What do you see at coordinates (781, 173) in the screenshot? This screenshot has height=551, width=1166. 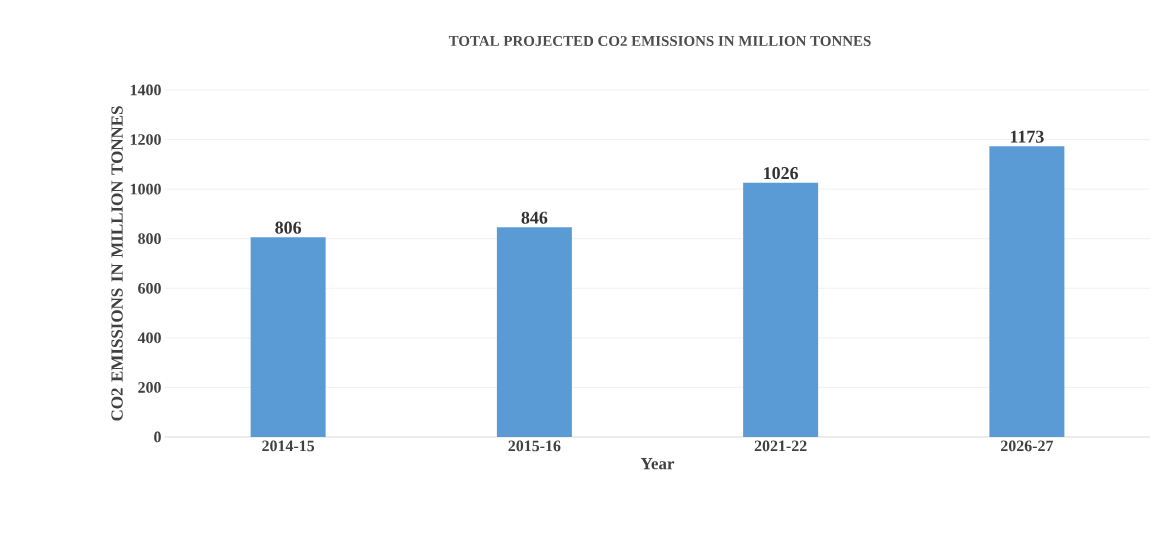 I see `data-label: 1026` at bounding box center [781, 173].